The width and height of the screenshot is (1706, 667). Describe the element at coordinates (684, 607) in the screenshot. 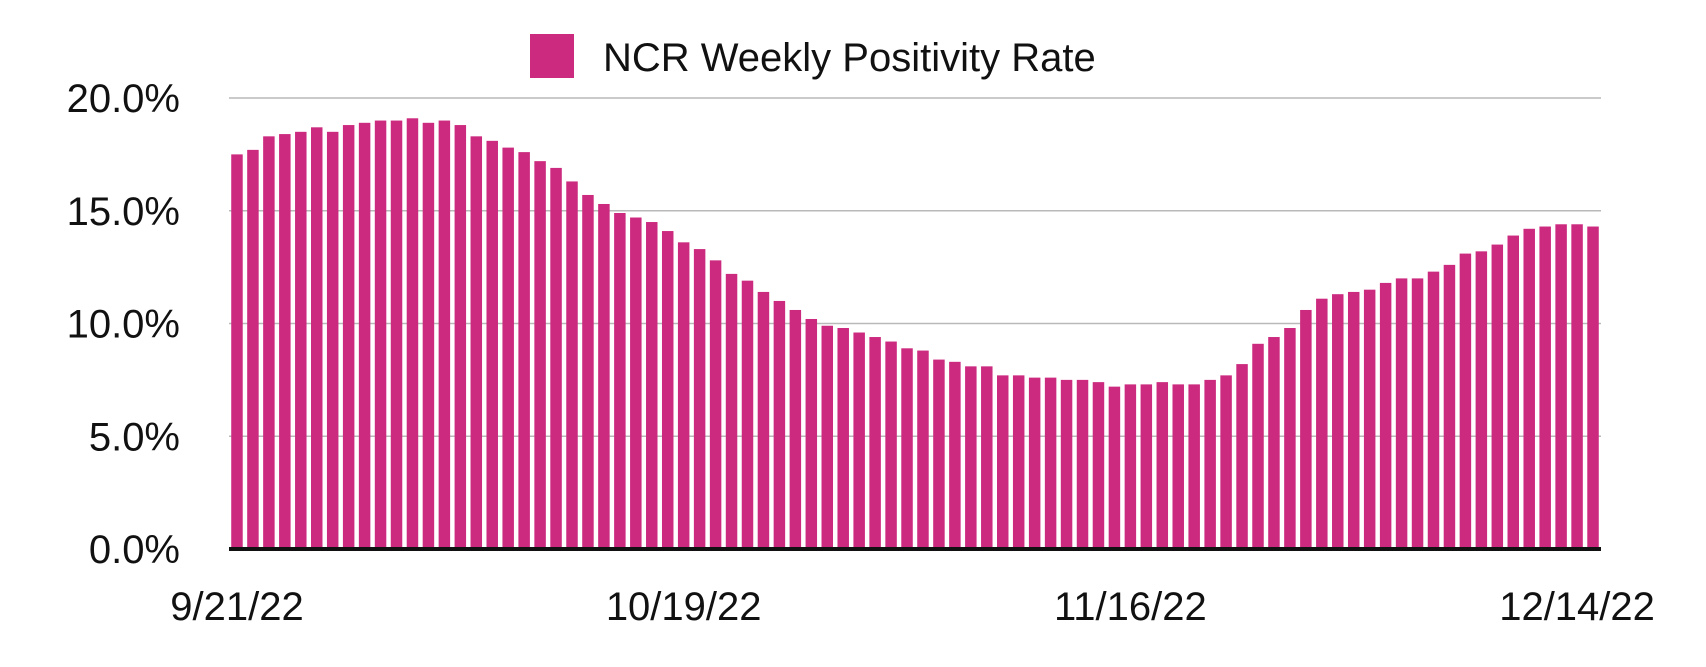

I see `x-tick-label: 10/19/22` at that location.